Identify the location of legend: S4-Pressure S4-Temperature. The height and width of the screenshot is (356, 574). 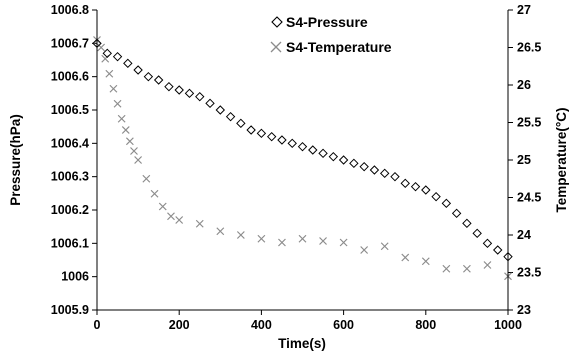
(331, 34).